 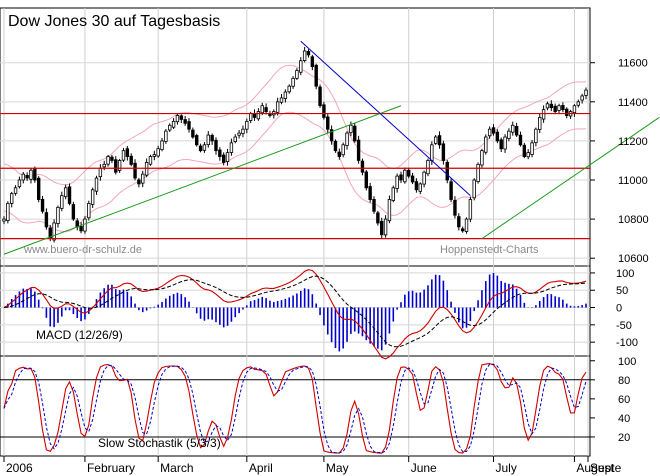 What do you see at coordinates (633, 142) in the screenshot?
I see `price-tick-label: 11200` at bounding box center [633, 142].